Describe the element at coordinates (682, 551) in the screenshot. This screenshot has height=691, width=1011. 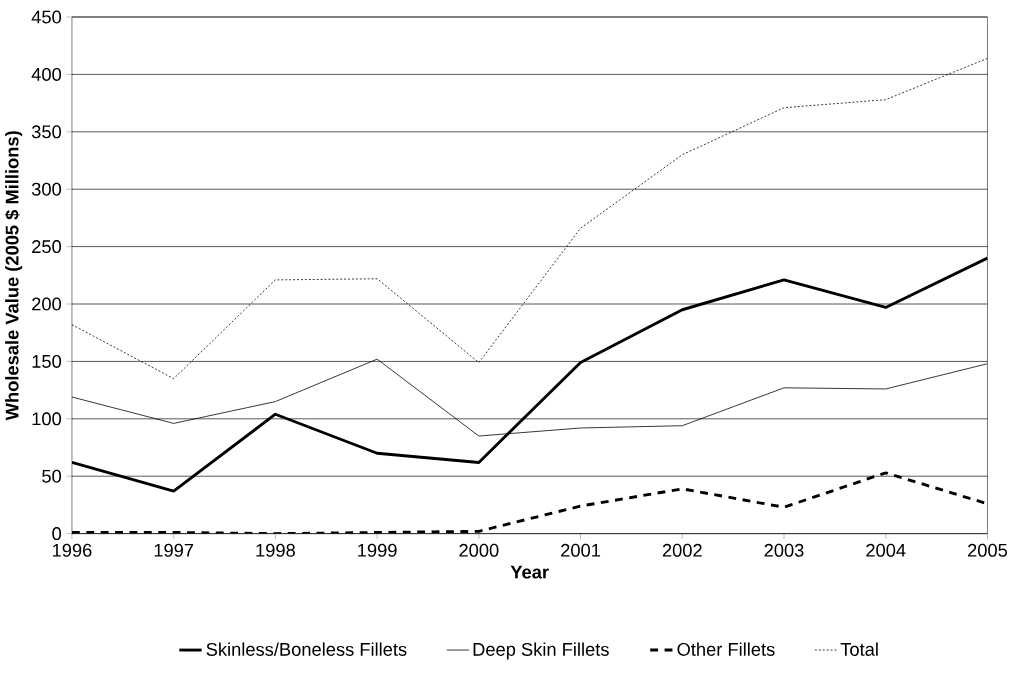
I see `x-tick-label: 2002` at that location.